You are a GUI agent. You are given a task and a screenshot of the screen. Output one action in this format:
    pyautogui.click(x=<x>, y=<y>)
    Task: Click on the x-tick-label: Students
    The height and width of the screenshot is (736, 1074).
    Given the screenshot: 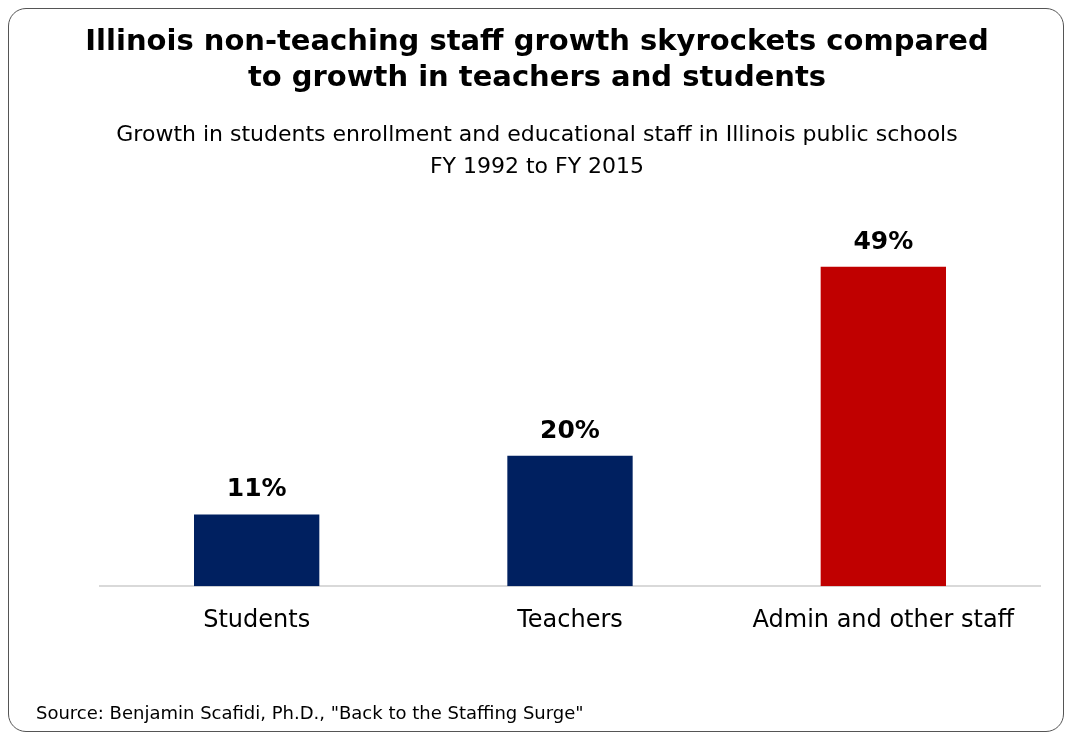 What is the action you would take?
    pyautogui.click(x=257, y=618)
    